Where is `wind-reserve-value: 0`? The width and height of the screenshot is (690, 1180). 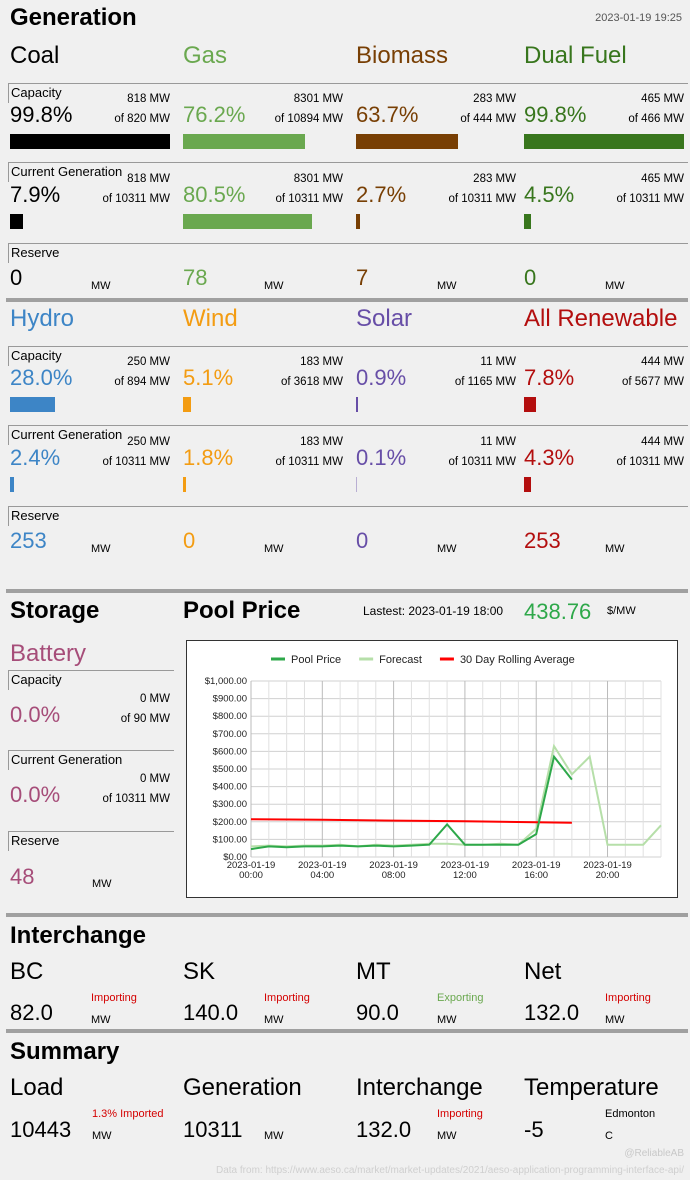
wind-reserve-value: 0 is located at coordinates (189, 540).